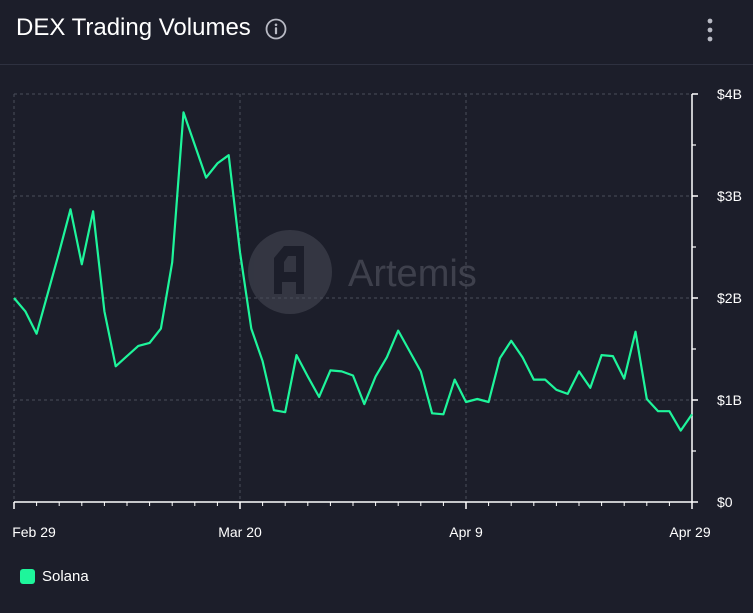 The height and width of the screenshot is (613, 753). What do you see at coordinates (729, 94) in the screenshot?
I see `y-tick-label: $4B` at bounding box center [729, 94].